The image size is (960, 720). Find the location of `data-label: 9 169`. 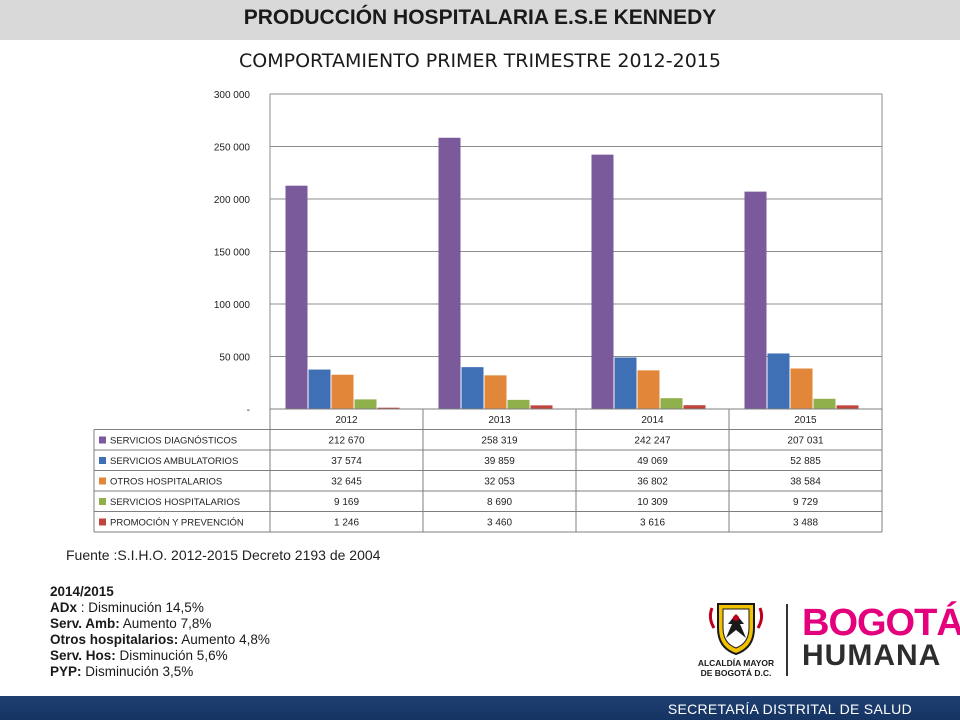

data-label: 9 169 is located at coordinates (346, 502).